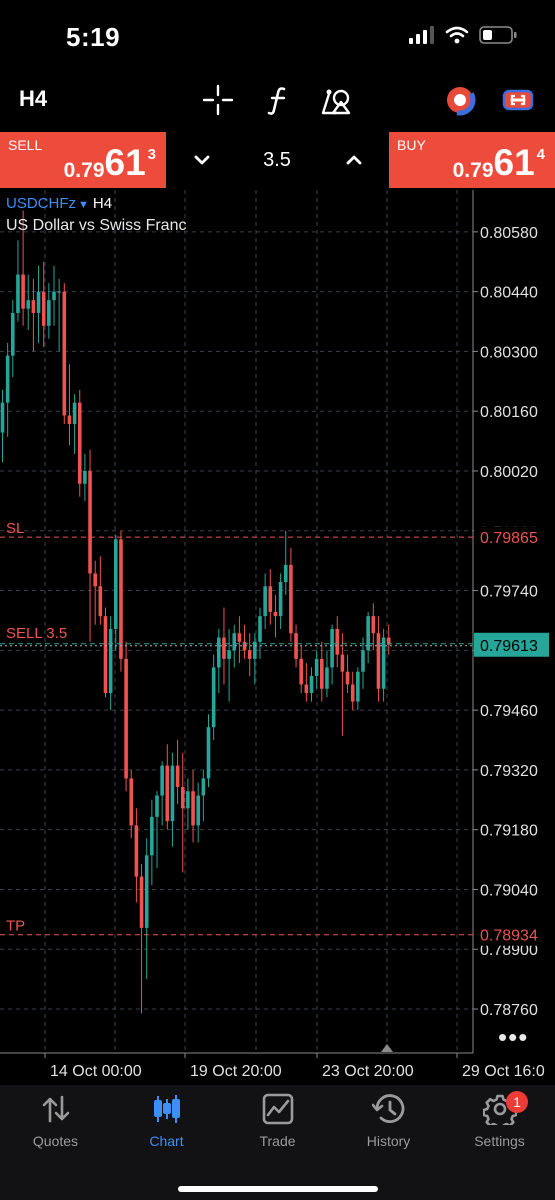  I want to click on tab-chart: Chart, so click(166, 1121).